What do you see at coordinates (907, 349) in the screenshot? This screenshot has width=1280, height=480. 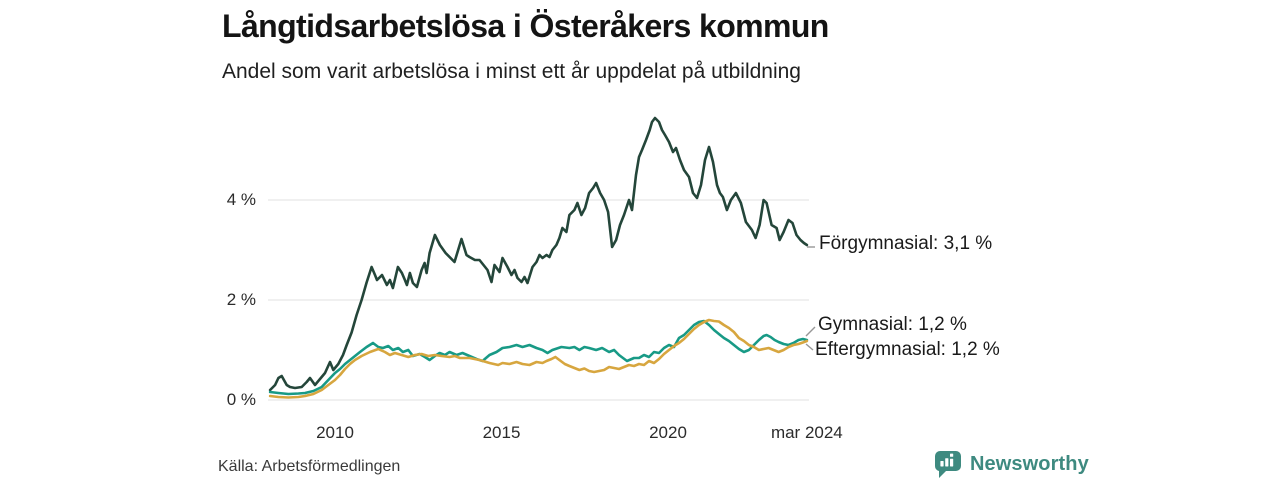 I see `series-label-eftergymnasial: Eftergymnasial: 1,2 %` at bounding box center [907, 349].